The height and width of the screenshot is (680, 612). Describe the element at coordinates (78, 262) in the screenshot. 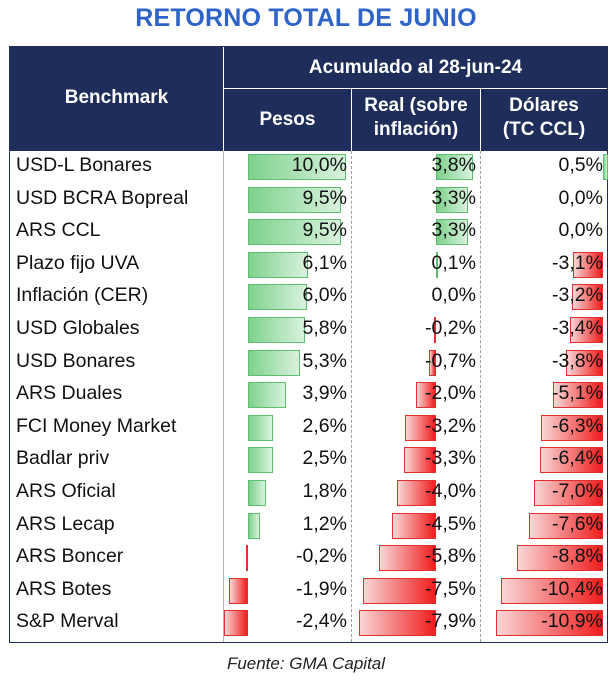

I see `row-label: Plazo fijo UVA` at that location.